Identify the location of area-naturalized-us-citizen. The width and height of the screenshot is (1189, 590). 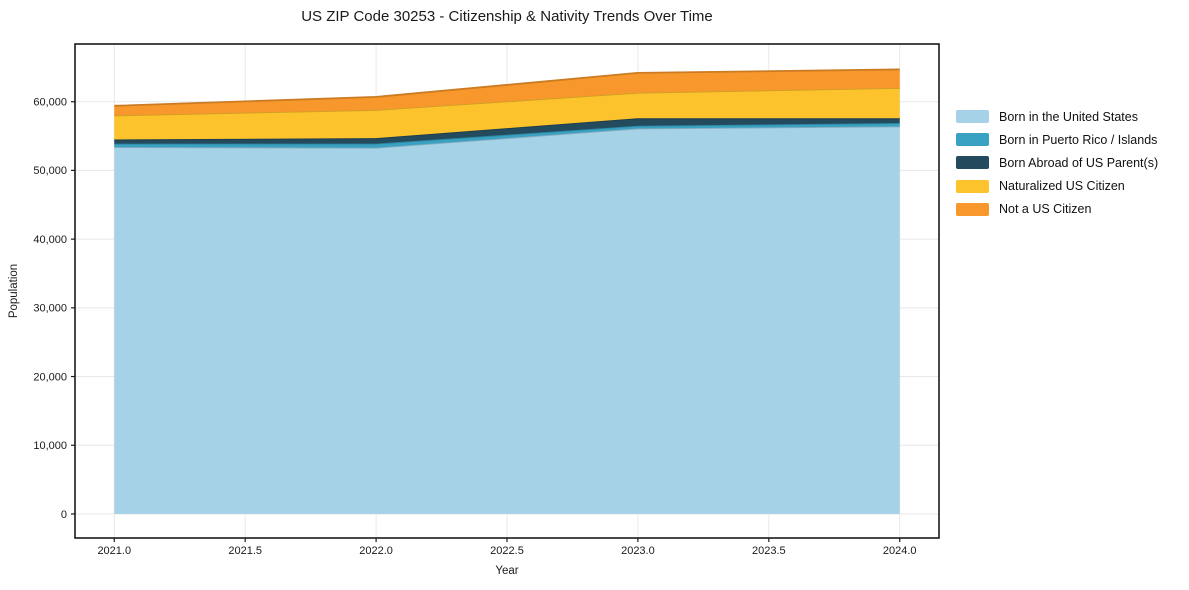
(507, 113).